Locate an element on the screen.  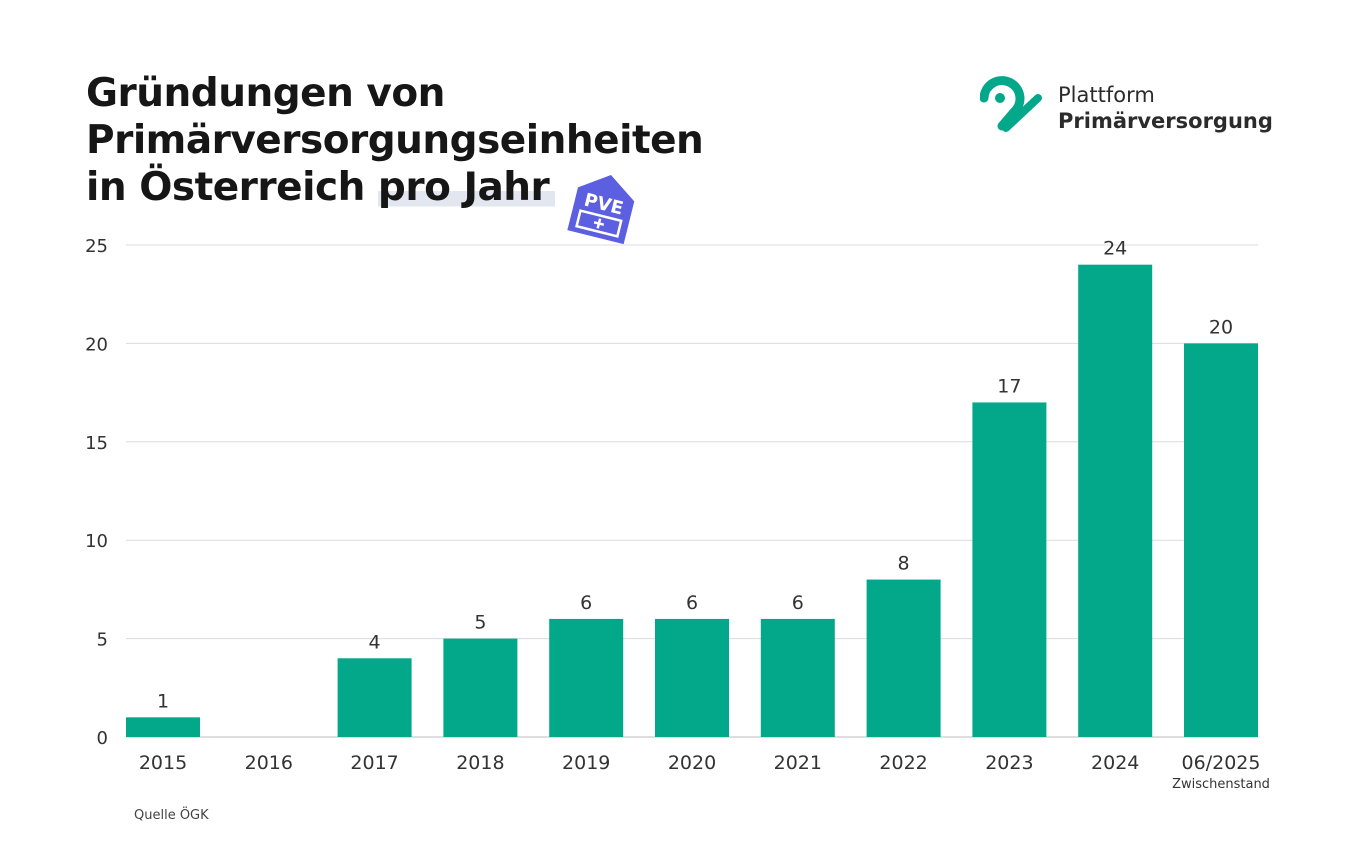
brand-mark-icon is located at coordinates (1011, 104).